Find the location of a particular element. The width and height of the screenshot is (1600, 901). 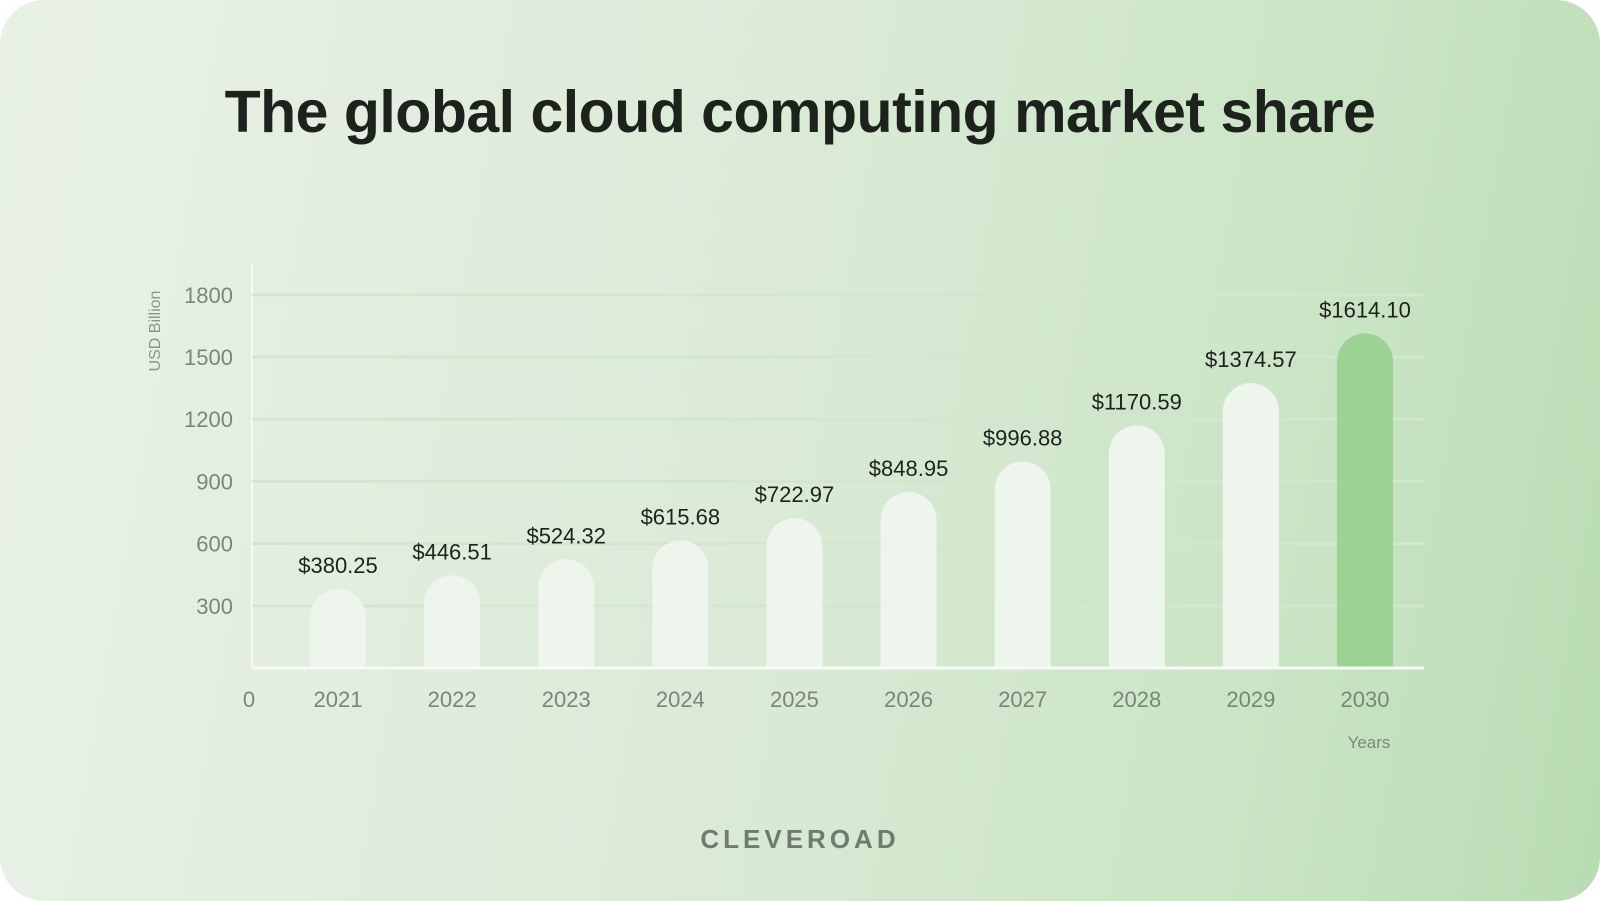

data-label-2027: $996.88 is located at coordinates (1023, 437).